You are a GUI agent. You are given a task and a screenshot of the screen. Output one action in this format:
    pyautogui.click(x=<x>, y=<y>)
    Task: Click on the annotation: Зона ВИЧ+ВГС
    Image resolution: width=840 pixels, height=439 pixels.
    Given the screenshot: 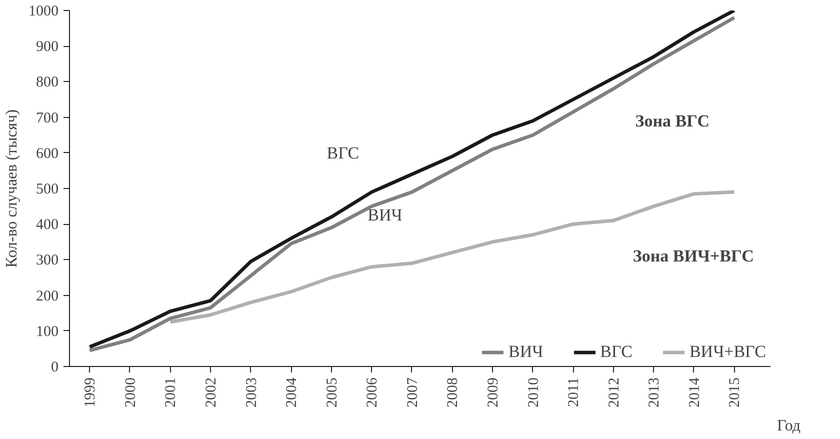 What is the action you would take?
    pyautogui.click(x=693, y=256)
    